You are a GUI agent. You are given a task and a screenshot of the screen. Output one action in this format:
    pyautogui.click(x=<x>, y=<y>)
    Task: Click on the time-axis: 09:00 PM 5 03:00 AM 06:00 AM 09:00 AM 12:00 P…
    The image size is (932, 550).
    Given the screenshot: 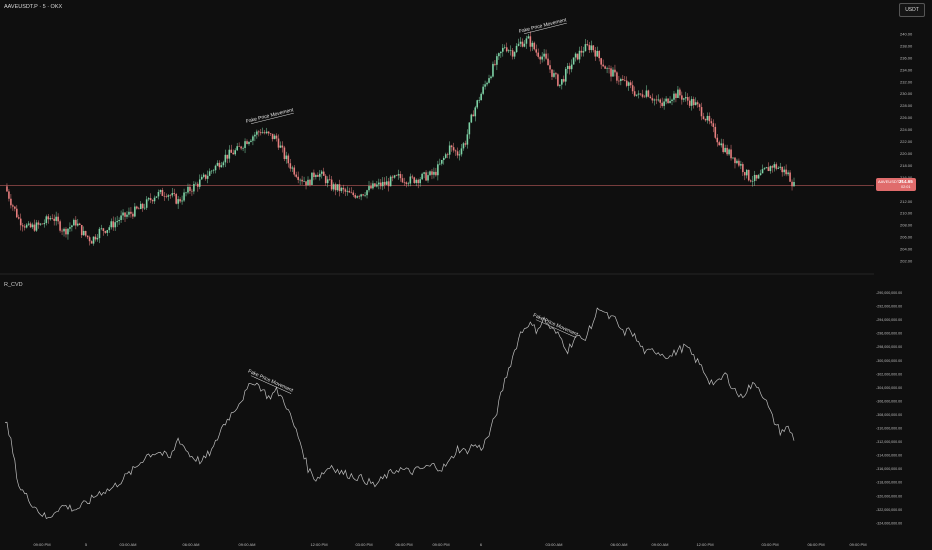 What is the action you would take?
    pyautogui.click(x=449, y=544)
    